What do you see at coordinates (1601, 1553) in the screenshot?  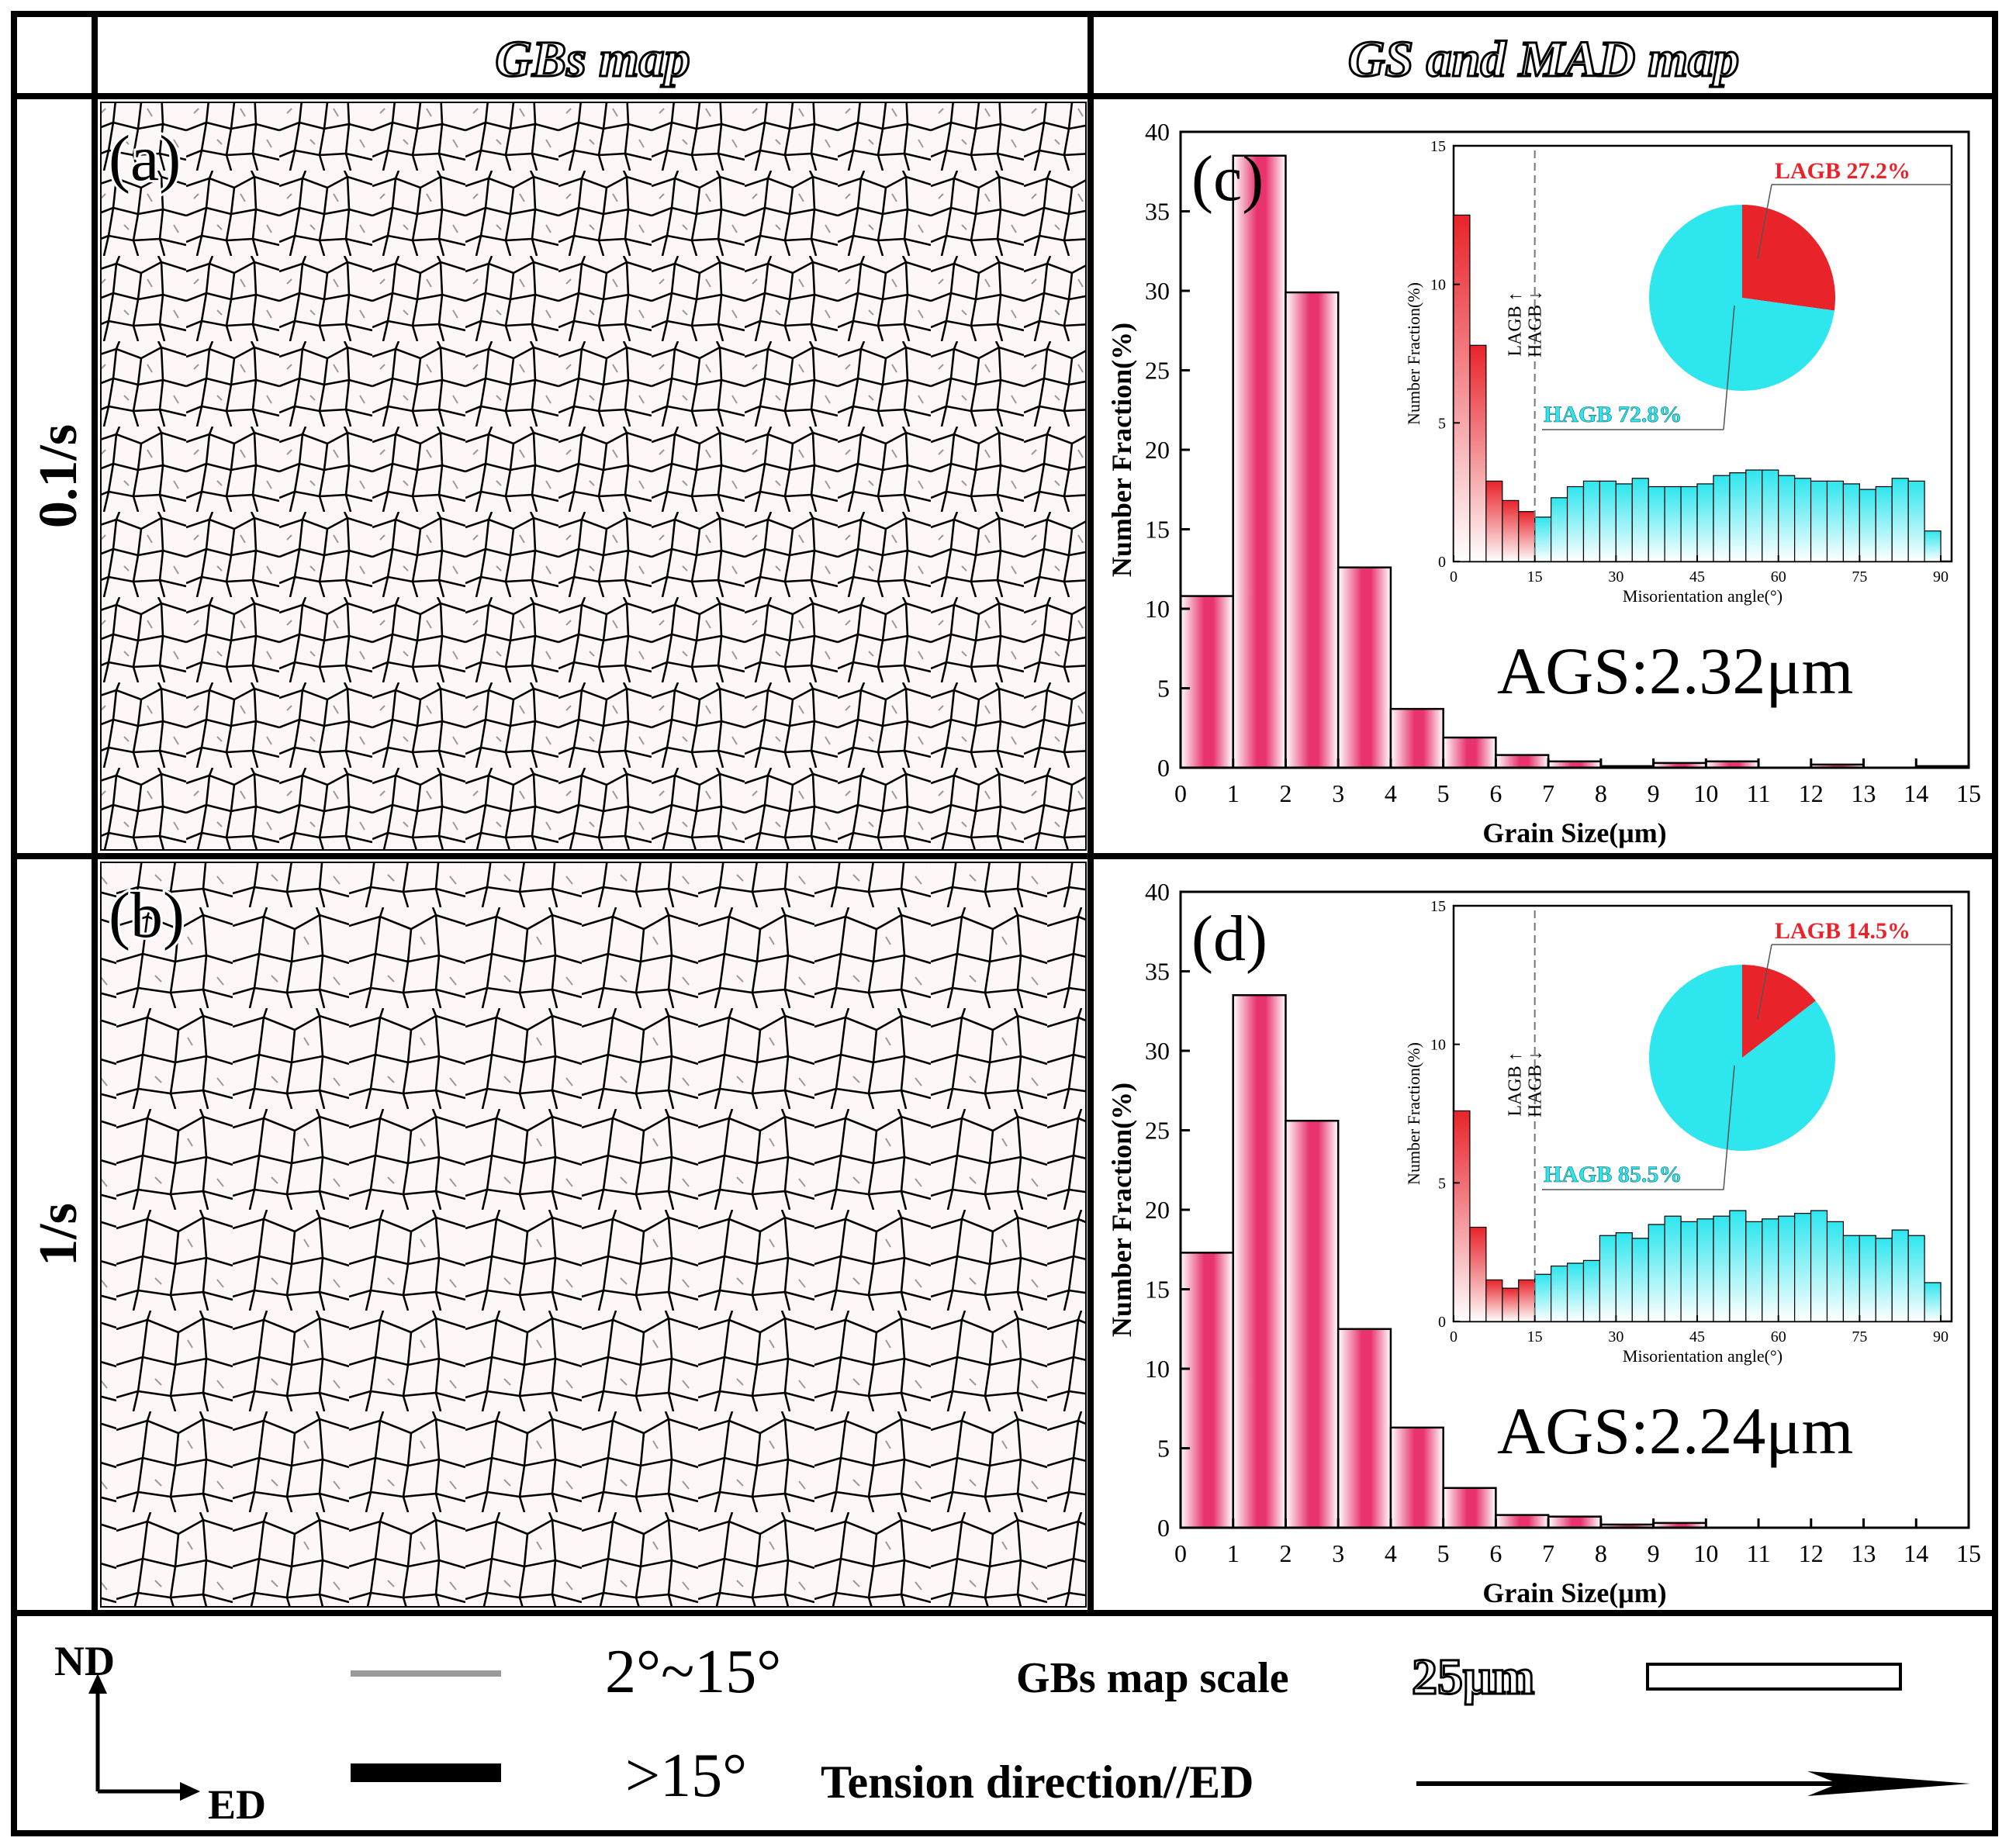 I see `x-tick-label: 8` at bounding box center [1601, 1553].